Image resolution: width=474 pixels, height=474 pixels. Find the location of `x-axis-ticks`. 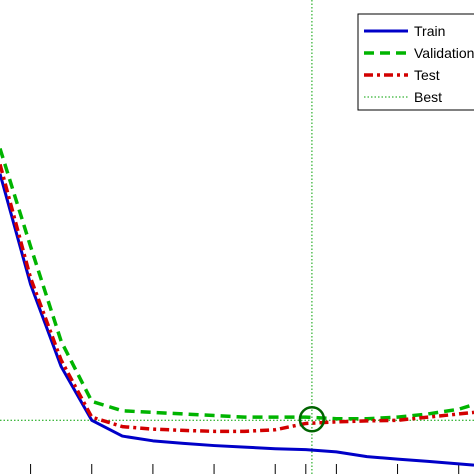

x-axis-ticks is located at coordinates (245, 469).